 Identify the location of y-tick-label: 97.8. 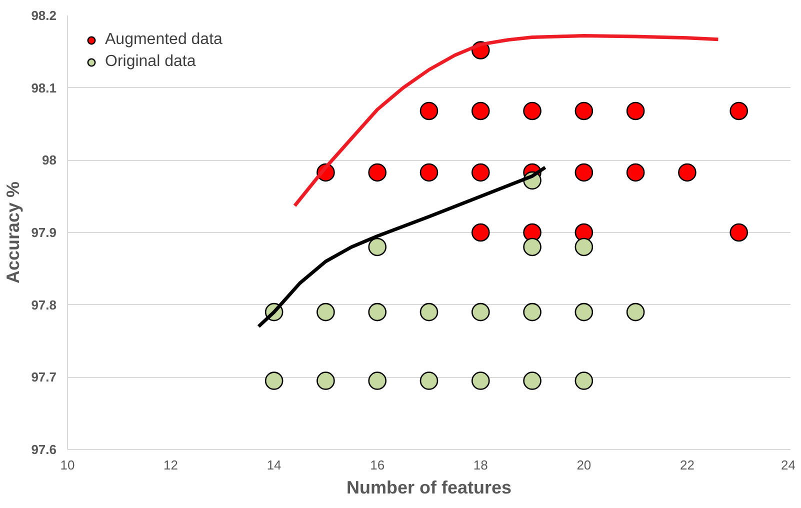
(44, 304).